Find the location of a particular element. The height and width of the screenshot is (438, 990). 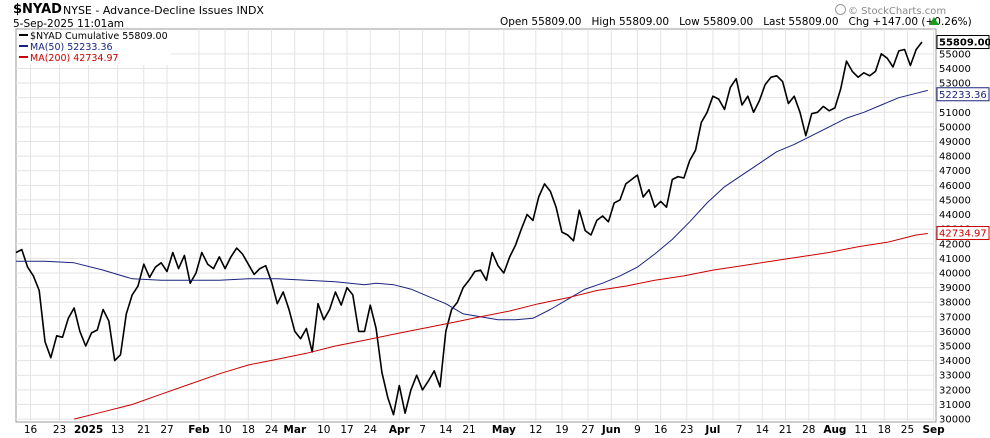

watermark-text: © StockCharts.com is located at coordinates (897, 11).